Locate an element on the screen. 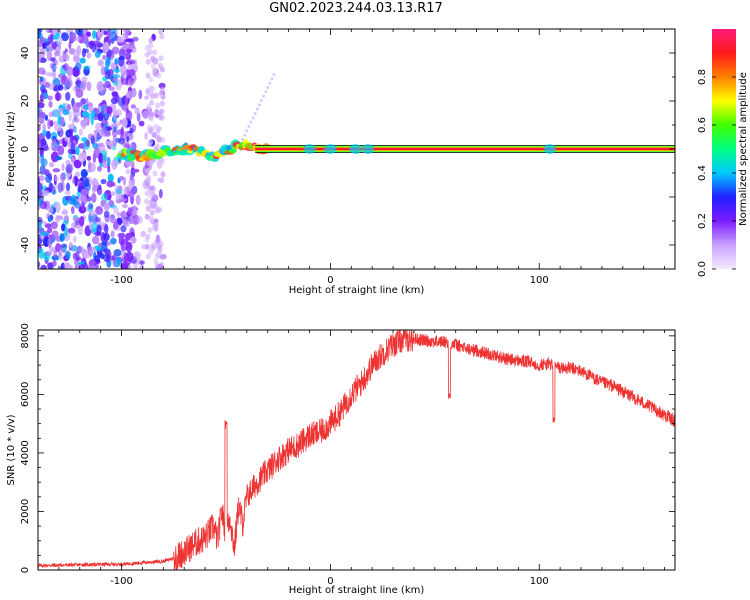 The image size is (750, 600). spectrogram-y-axis-label: Frequency (Hz) is located at coordinates (11, 149).